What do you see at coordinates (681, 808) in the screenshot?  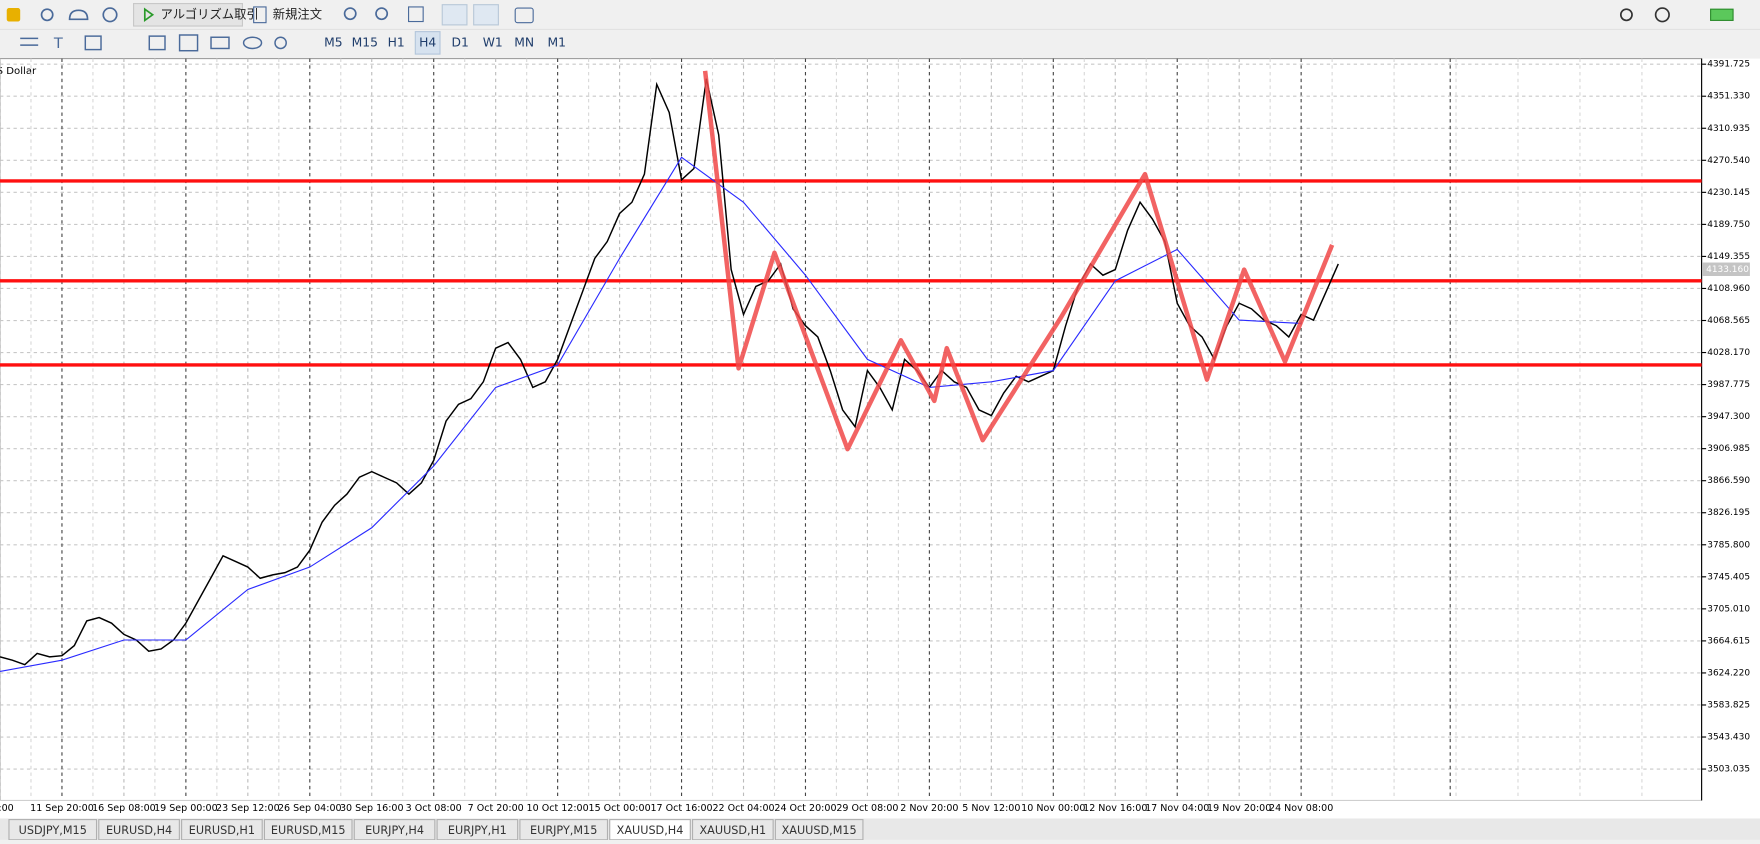 I see `time-label: 17 Oct 16:00` at bounding box center [681, 808].